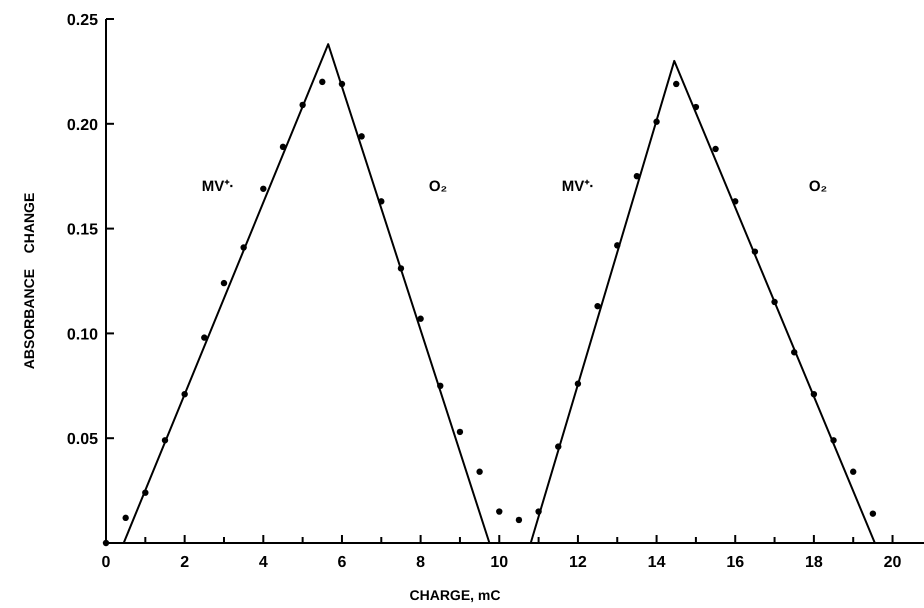 The height and width of the screenshot is (608, 924). Describe the element at coordinates (893, 562) in the screenshot. I see `x-tick-label: 20` at that location.